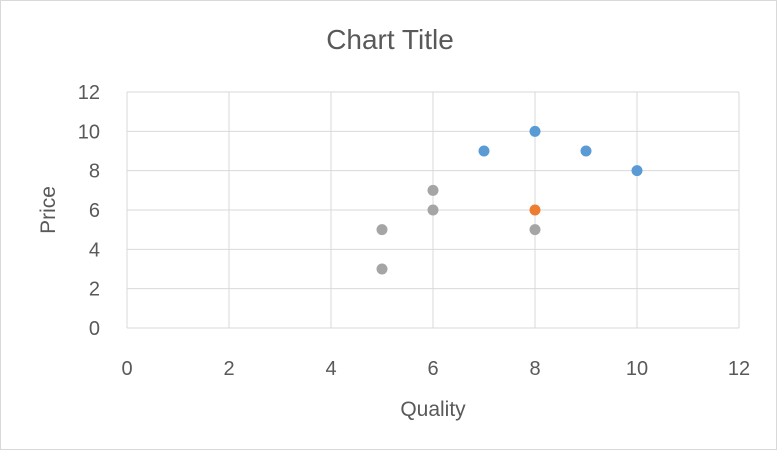 The image size is (777, 451). I want to click on y-tick-label: 10, so click(89, 132).